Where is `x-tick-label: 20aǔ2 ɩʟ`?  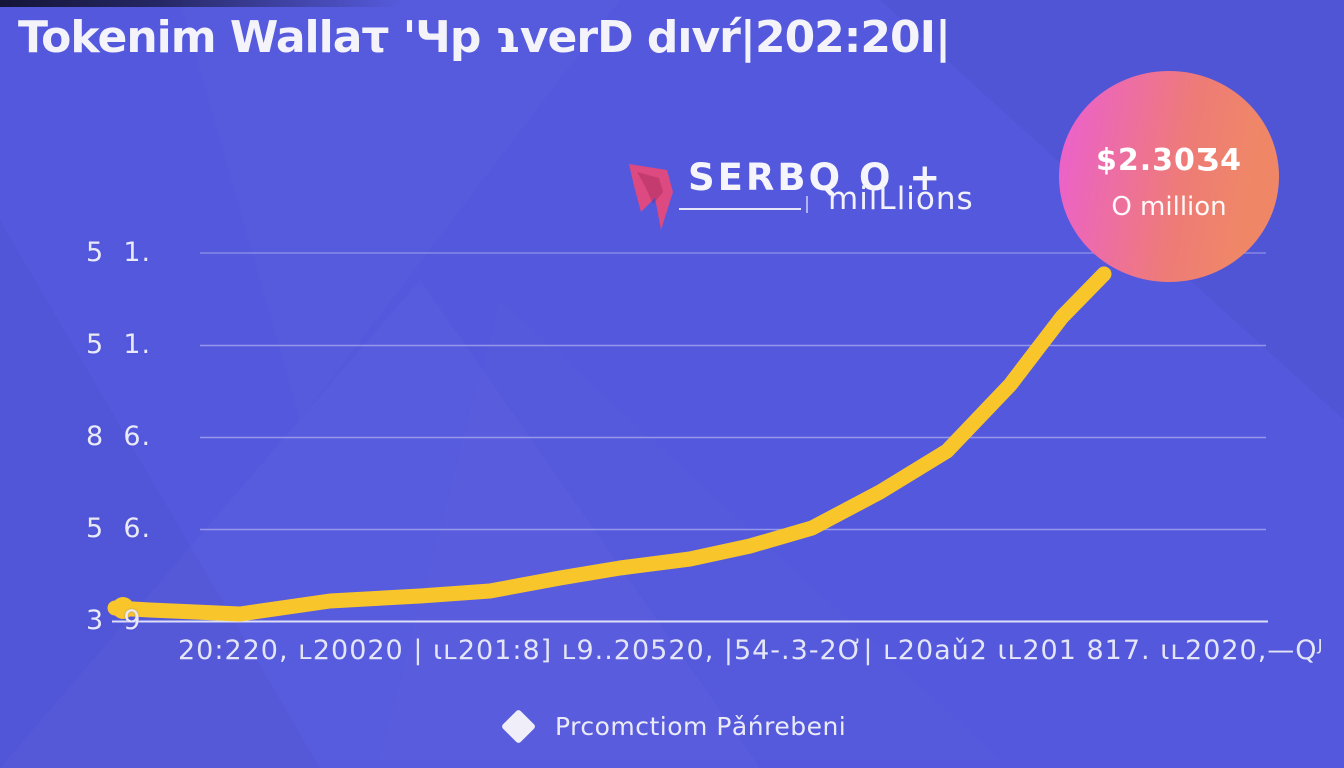 x-tick-label: 20aǔ2 ɩʟ is located at coordinates (960, 650).